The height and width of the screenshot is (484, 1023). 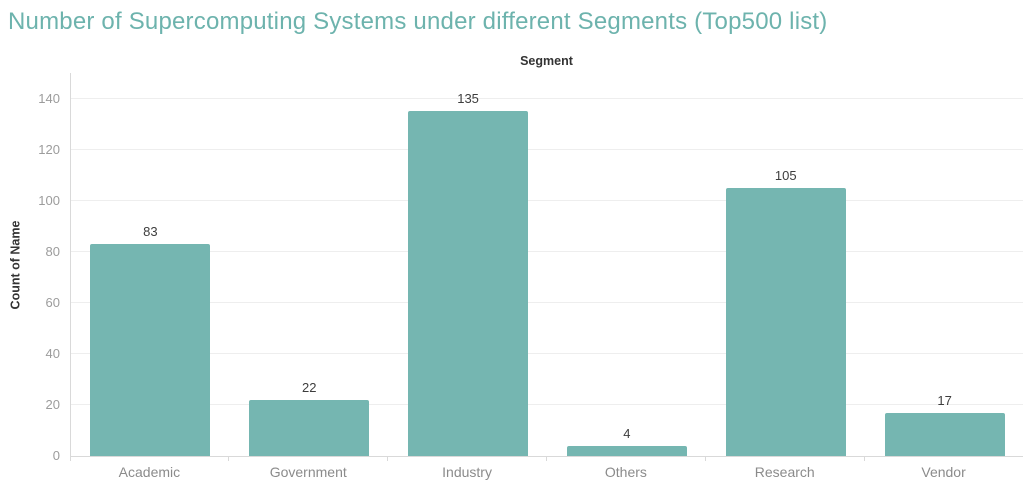 I want to click on x-tick-label-academic: Academic, so click(x=149, y=472).